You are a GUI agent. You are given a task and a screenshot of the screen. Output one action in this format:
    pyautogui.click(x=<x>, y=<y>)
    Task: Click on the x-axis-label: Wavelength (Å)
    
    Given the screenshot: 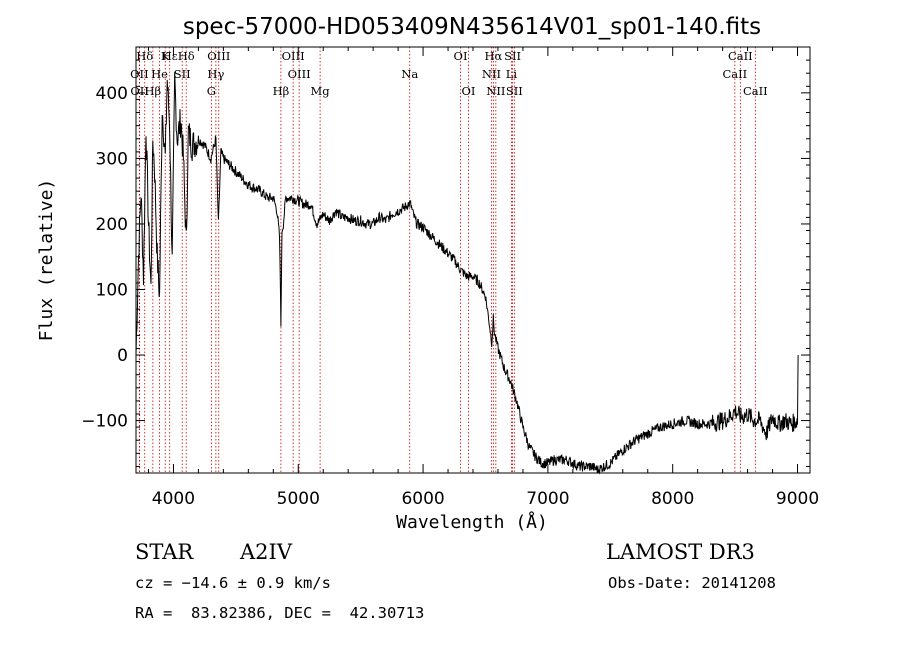 What is the action you would take?
    pyautogui.click(x=472, y=522)
    